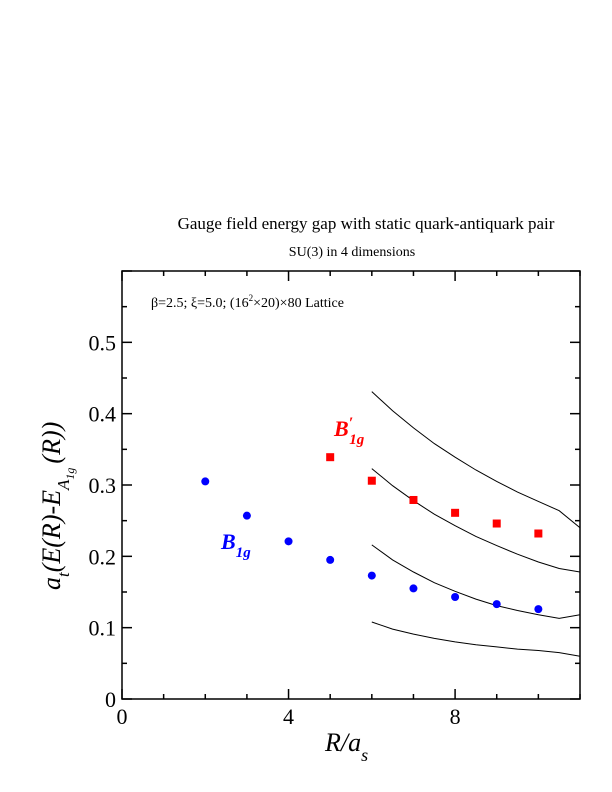 The width and height of the screenshot is (612, 792). I want to click on y-axis-label-tail: (R)), so click(51, 443).